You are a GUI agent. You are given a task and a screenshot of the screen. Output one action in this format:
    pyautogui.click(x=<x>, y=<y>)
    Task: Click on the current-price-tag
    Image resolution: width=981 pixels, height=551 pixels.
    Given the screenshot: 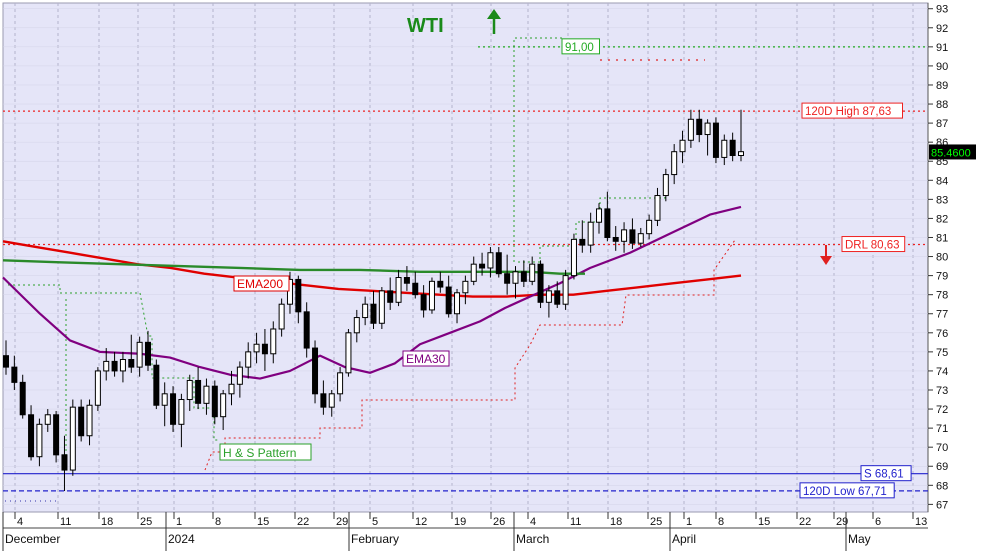 What is the action you would take?
    pyautogui.click(x=952, y=152)
    